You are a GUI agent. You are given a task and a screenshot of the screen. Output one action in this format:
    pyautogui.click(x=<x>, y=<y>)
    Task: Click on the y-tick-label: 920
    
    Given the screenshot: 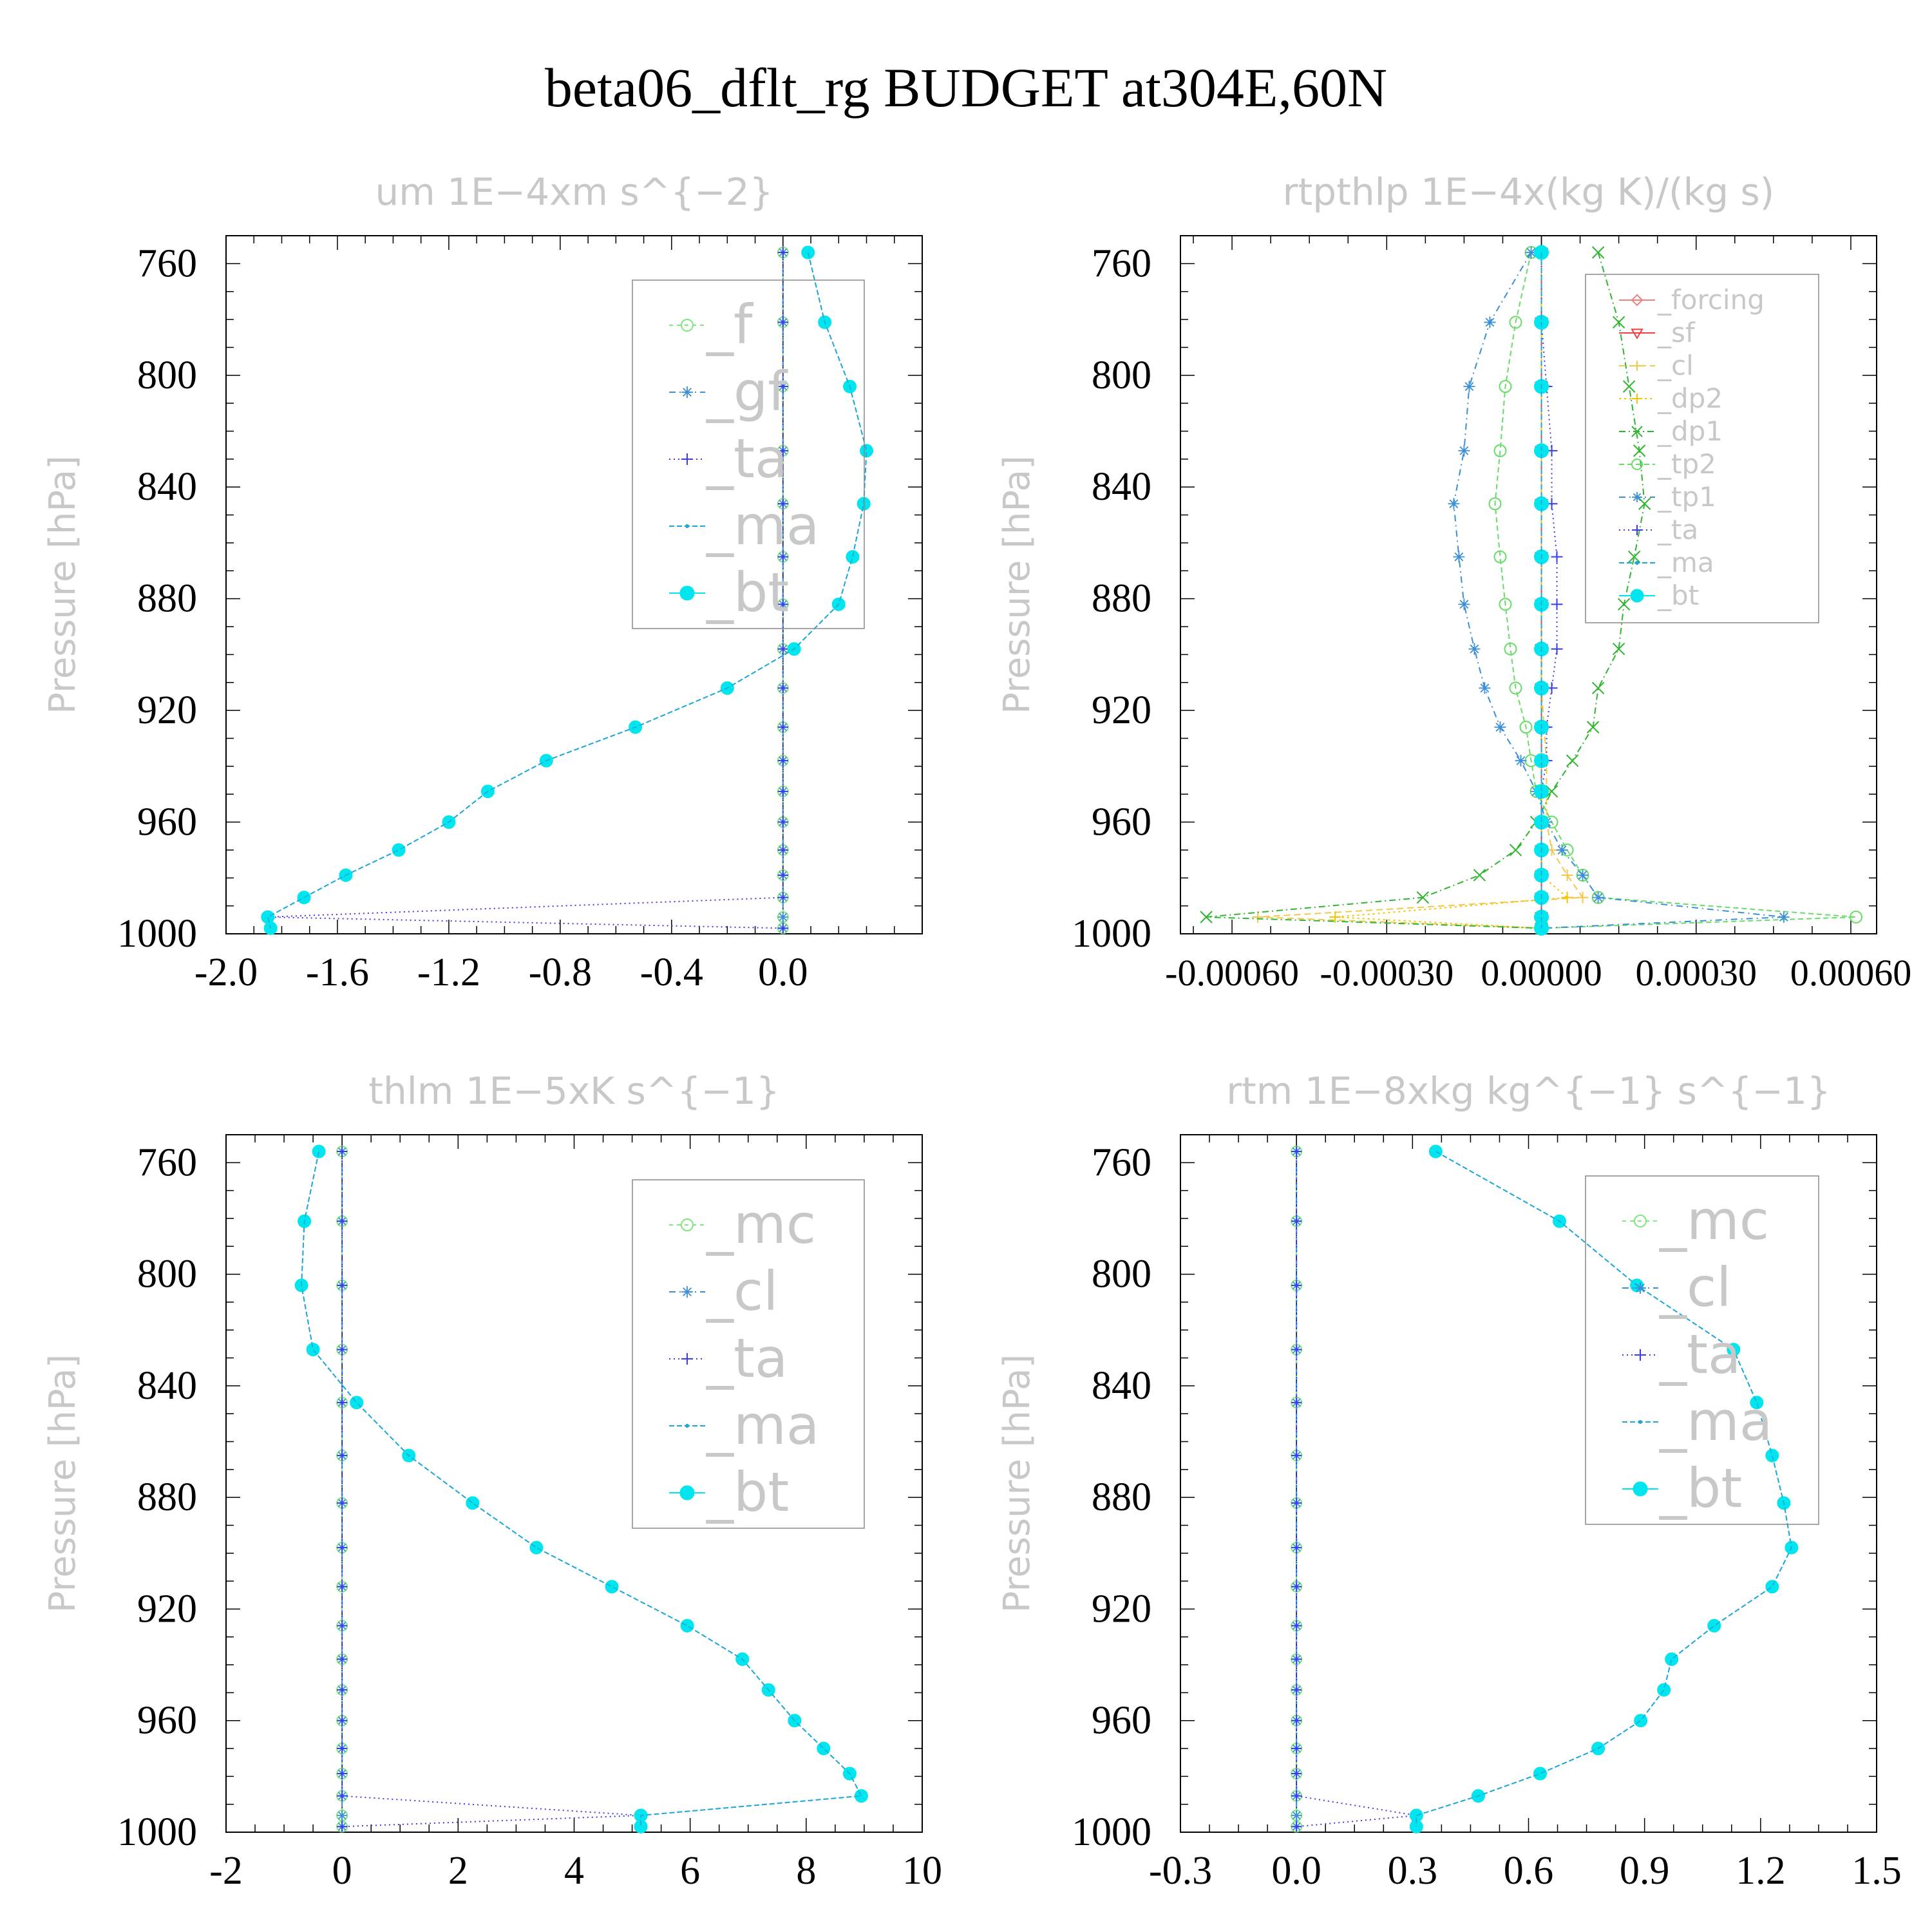 What is the action you would take?
    pyautogui.click(x=167, y=710)
    